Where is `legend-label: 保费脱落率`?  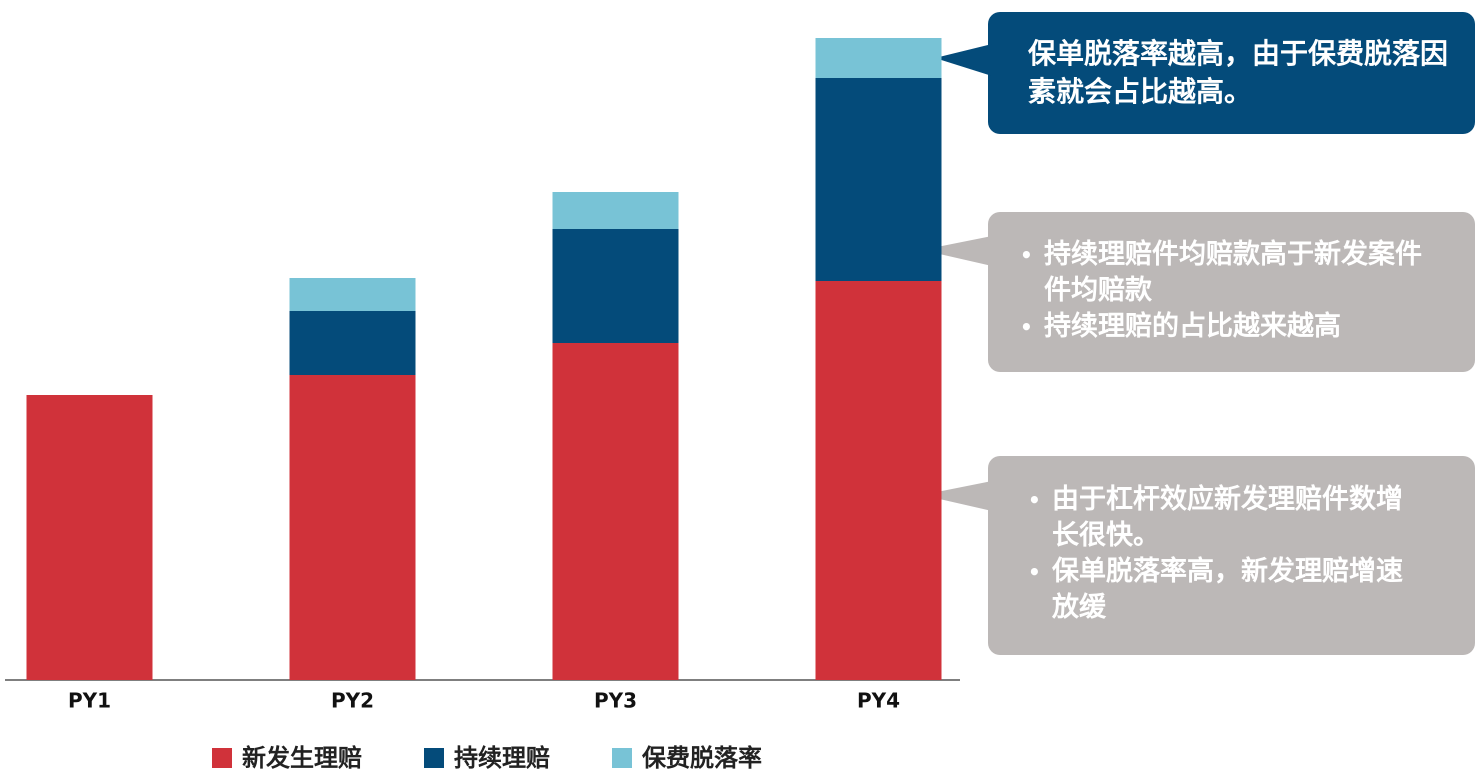
legend-label: 保费脱落率 is located at coordinates (701, 758).